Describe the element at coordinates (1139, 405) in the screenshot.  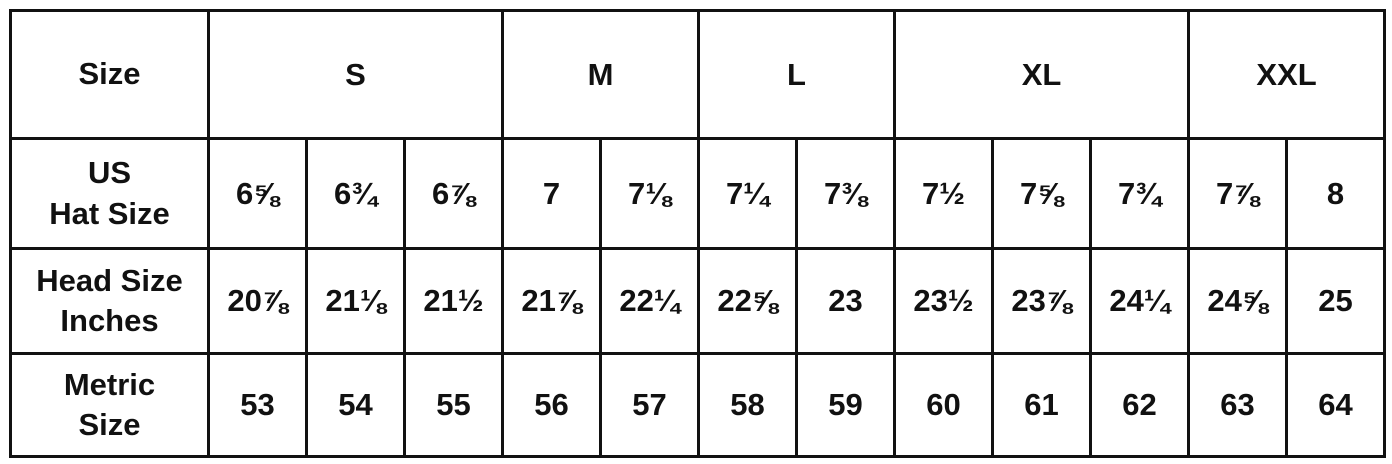
I see `table-cell: 62` at that location.